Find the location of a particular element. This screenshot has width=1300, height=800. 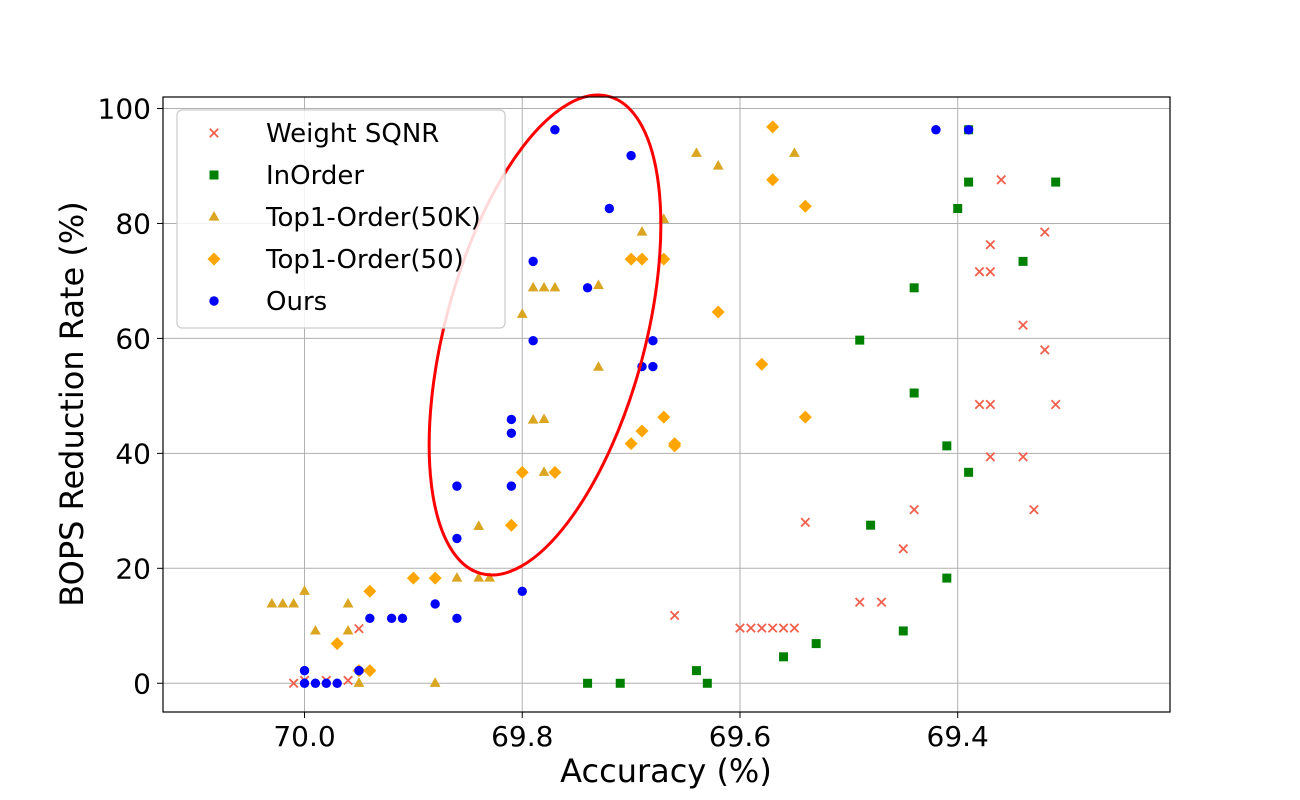

legend-item: Weight SQNR is located at coordinates (324, 134).